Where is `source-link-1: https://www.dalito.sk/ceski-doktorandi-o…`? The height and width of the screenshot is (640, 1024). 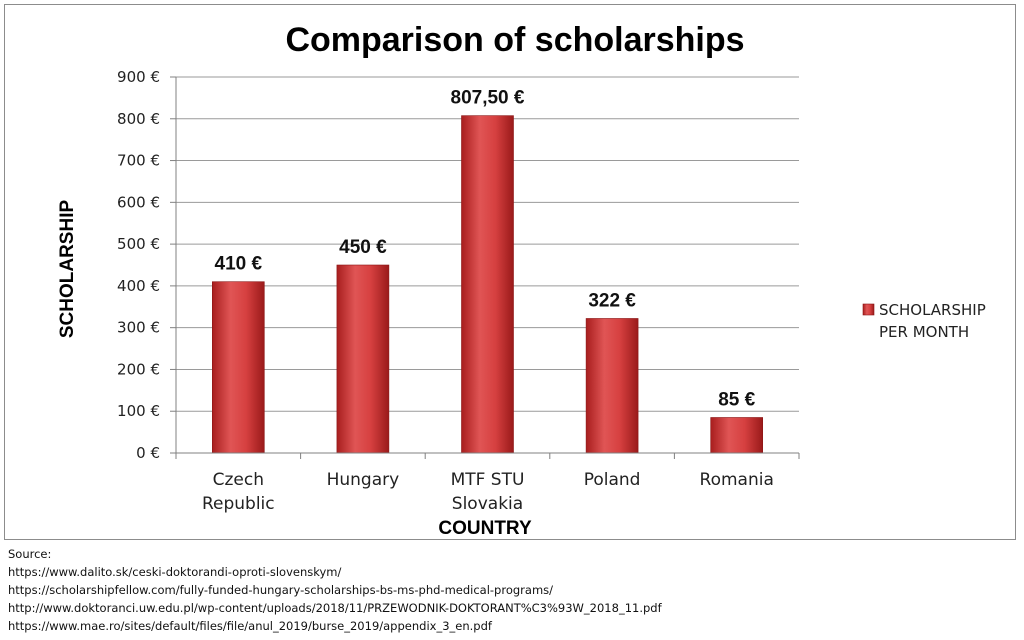 source-link-1: https://www.dalito.sk/ceski-doktorandi-o… is located at coordinates (175, 572).